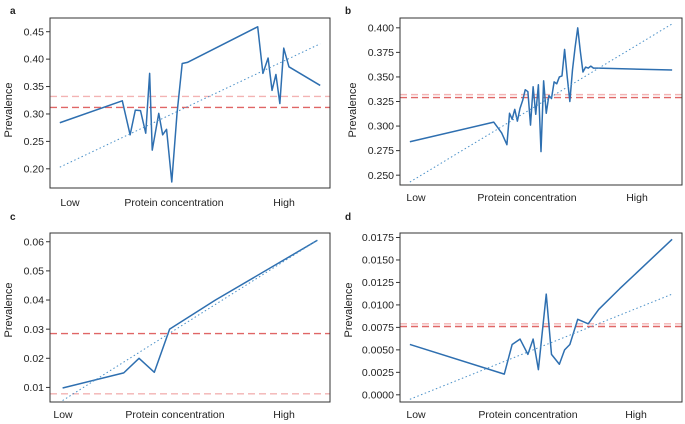 This screenshot has height=424, width=685. Describe the element at coordinates (381, 53) in the screenshot. I see `y-tick-label: 0.375` at that location.